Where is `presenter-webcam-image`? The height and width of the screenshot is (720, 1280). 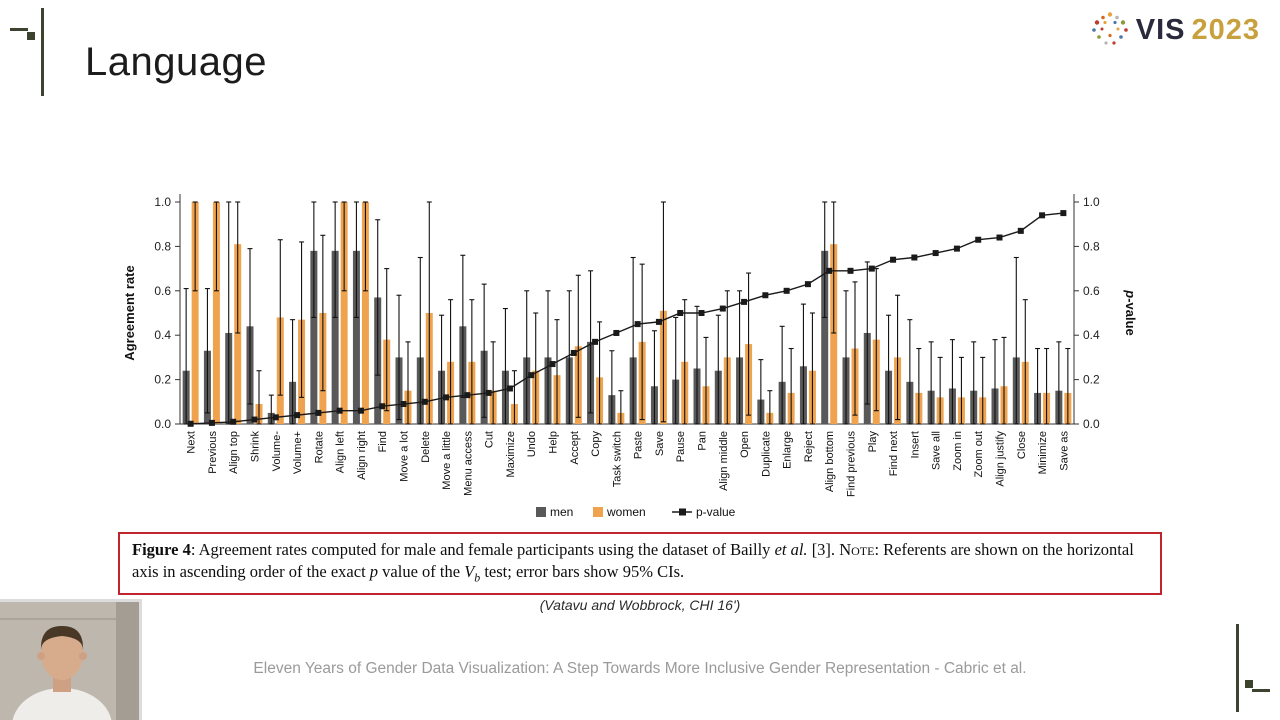
presenter-webcam-image is located at coordinates (69, 661).